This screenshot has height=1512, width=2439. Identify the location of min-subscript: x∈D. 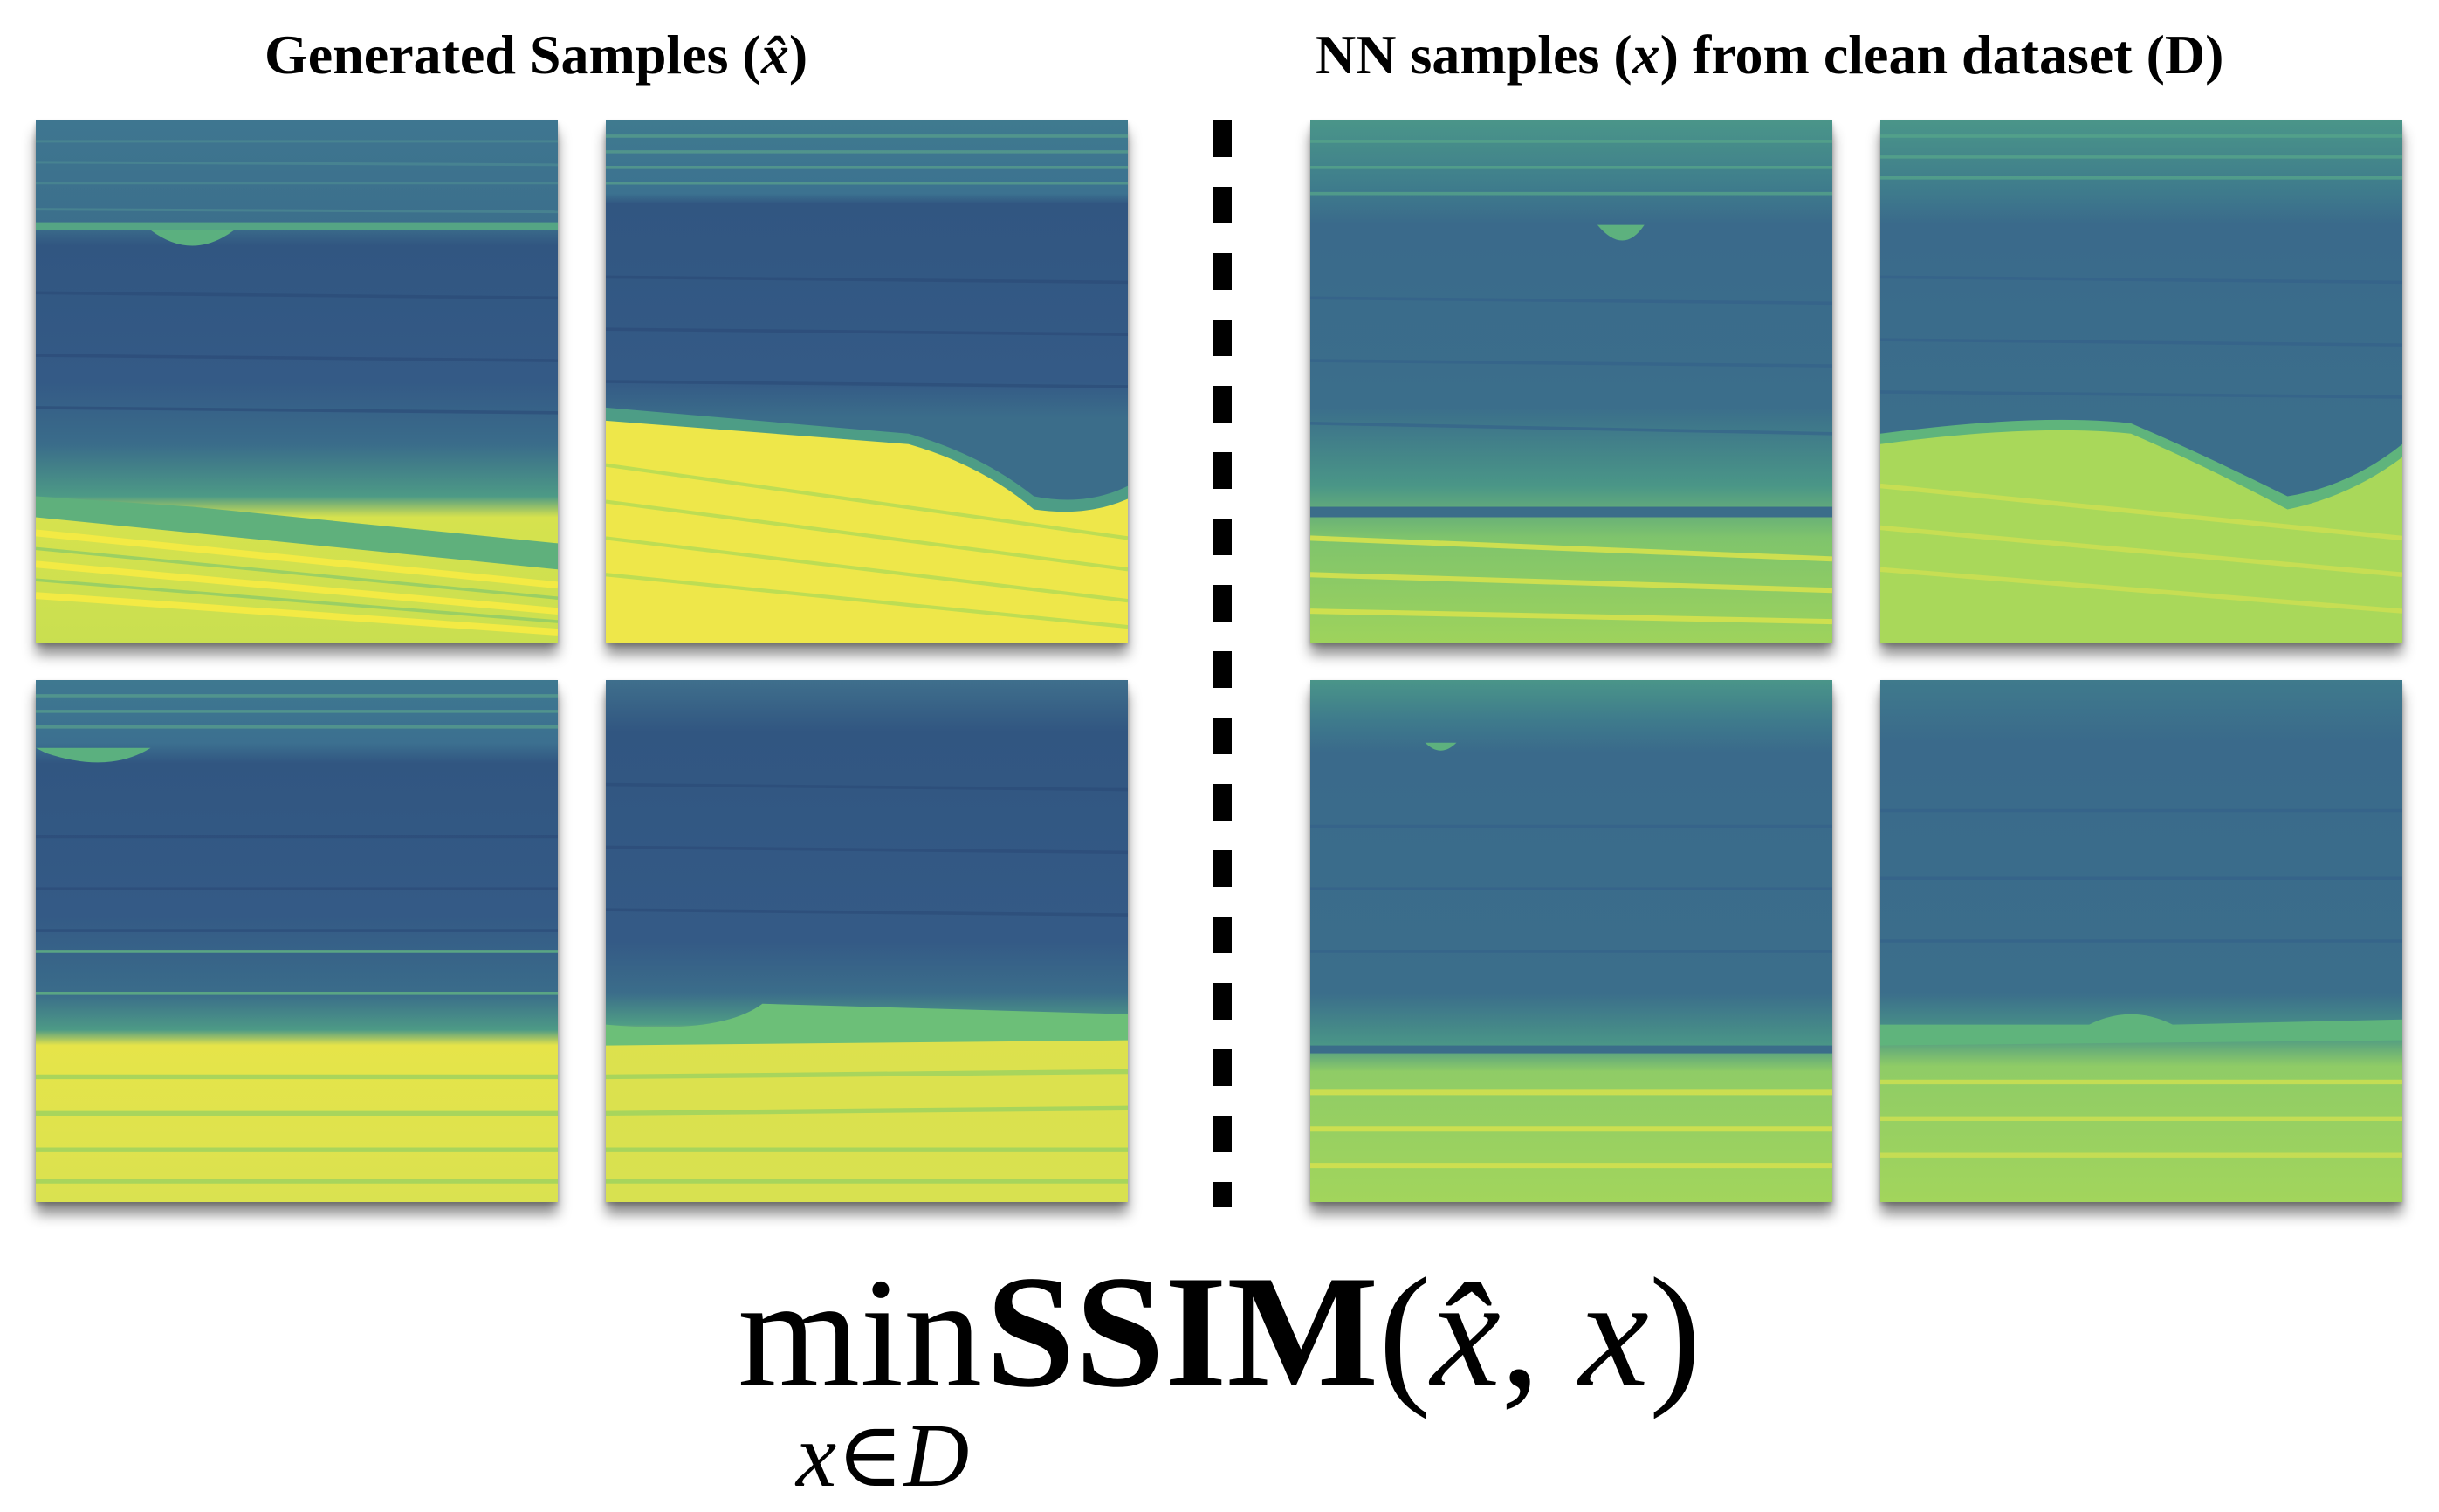
(883, 1455).